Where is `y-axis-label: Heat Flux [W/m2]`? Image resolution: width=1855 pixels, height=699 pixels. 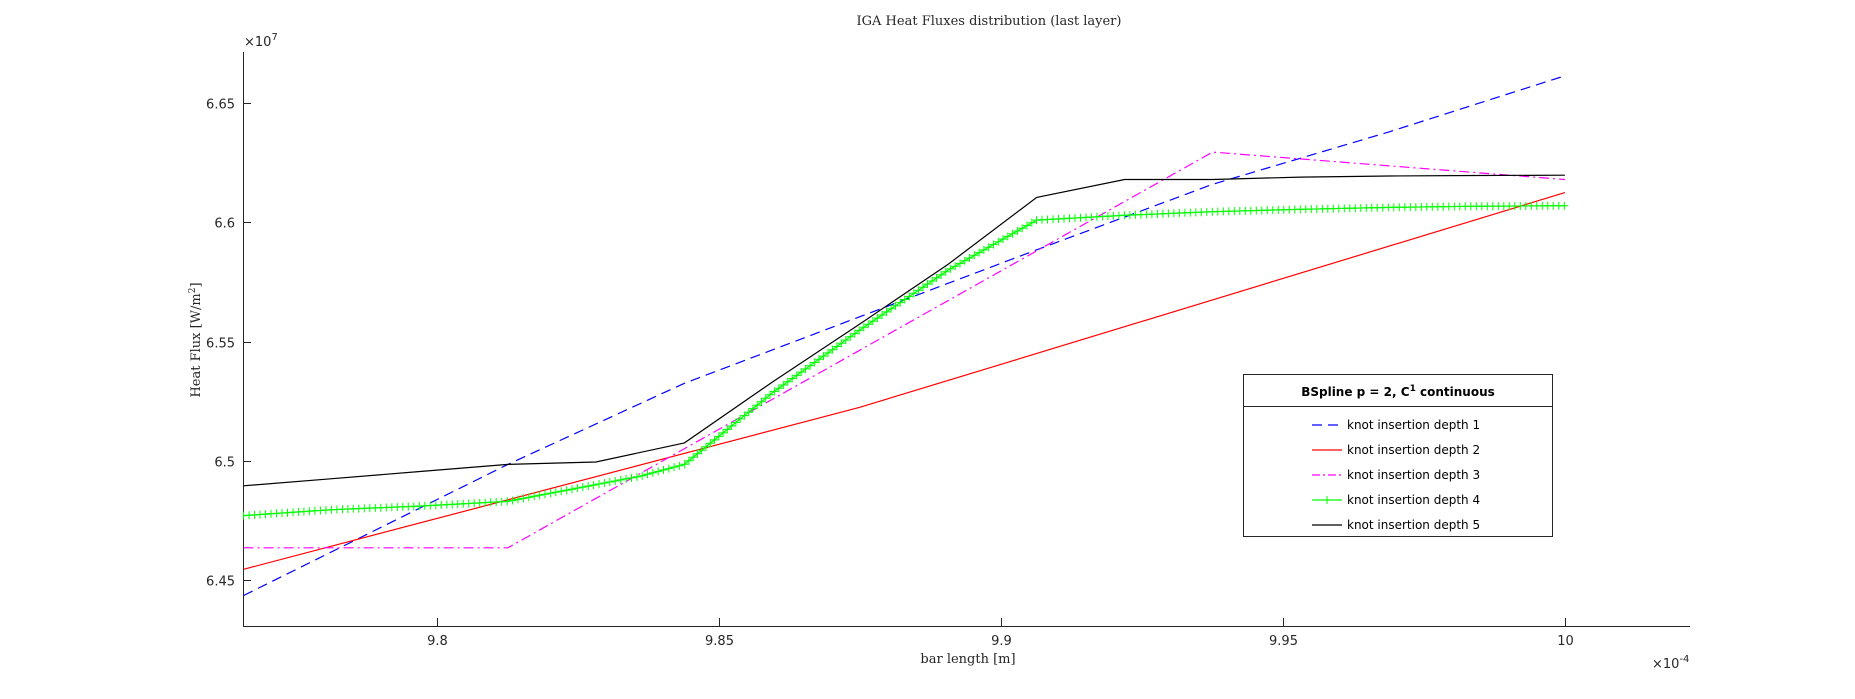 y-axis-label: Heat Flux [W/m2] is located at coordinates (196, 339).